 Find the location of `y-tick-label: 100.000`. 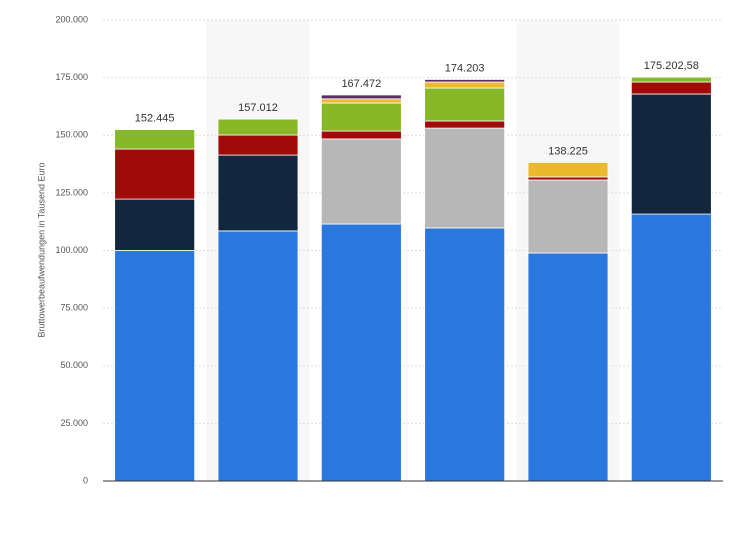

y-tick-label: 100.000 is located at coordinates (71, 250).